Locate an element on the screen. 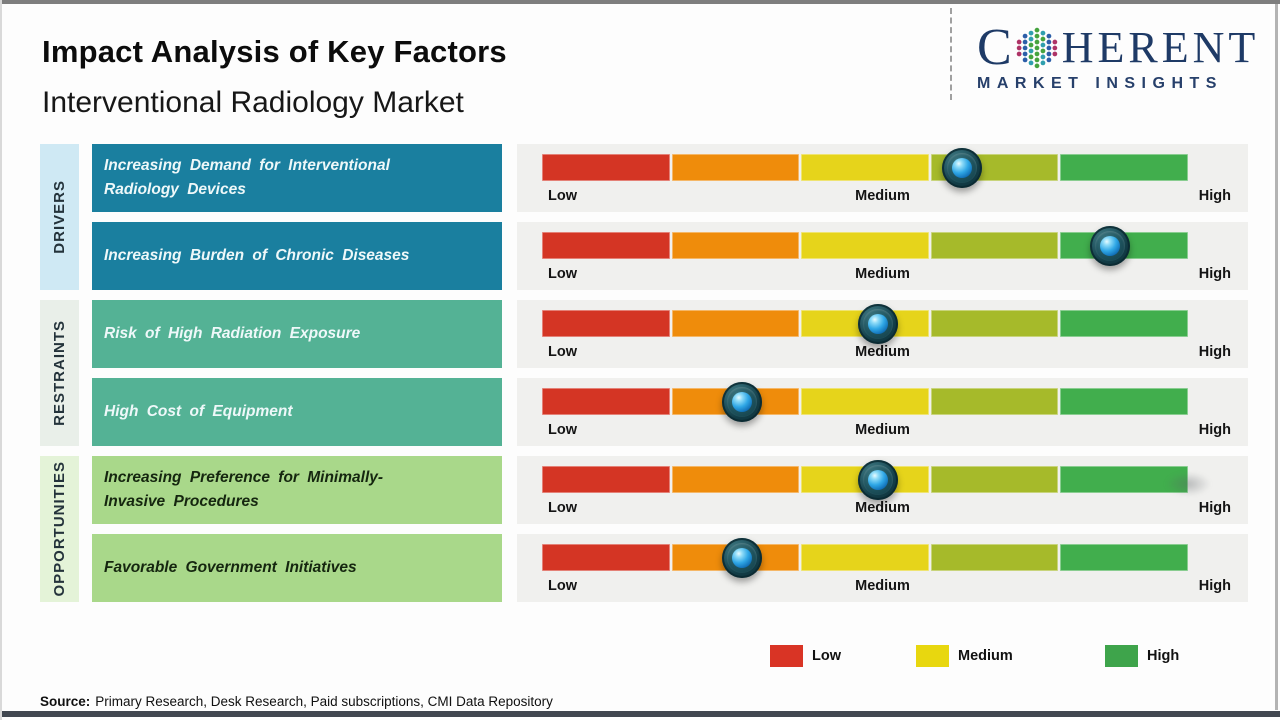 This screenshot has height=720, width=1280. factor-box: High Cost of Equipment is located at coordinates (297, 412).